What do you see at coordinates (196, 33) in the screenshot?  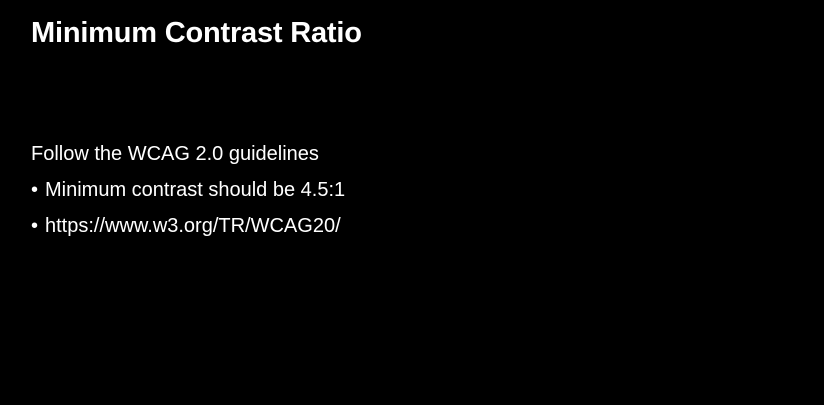 I see `slide-title: Minimum Contrast Ratio` at bounding box center [196, 33].